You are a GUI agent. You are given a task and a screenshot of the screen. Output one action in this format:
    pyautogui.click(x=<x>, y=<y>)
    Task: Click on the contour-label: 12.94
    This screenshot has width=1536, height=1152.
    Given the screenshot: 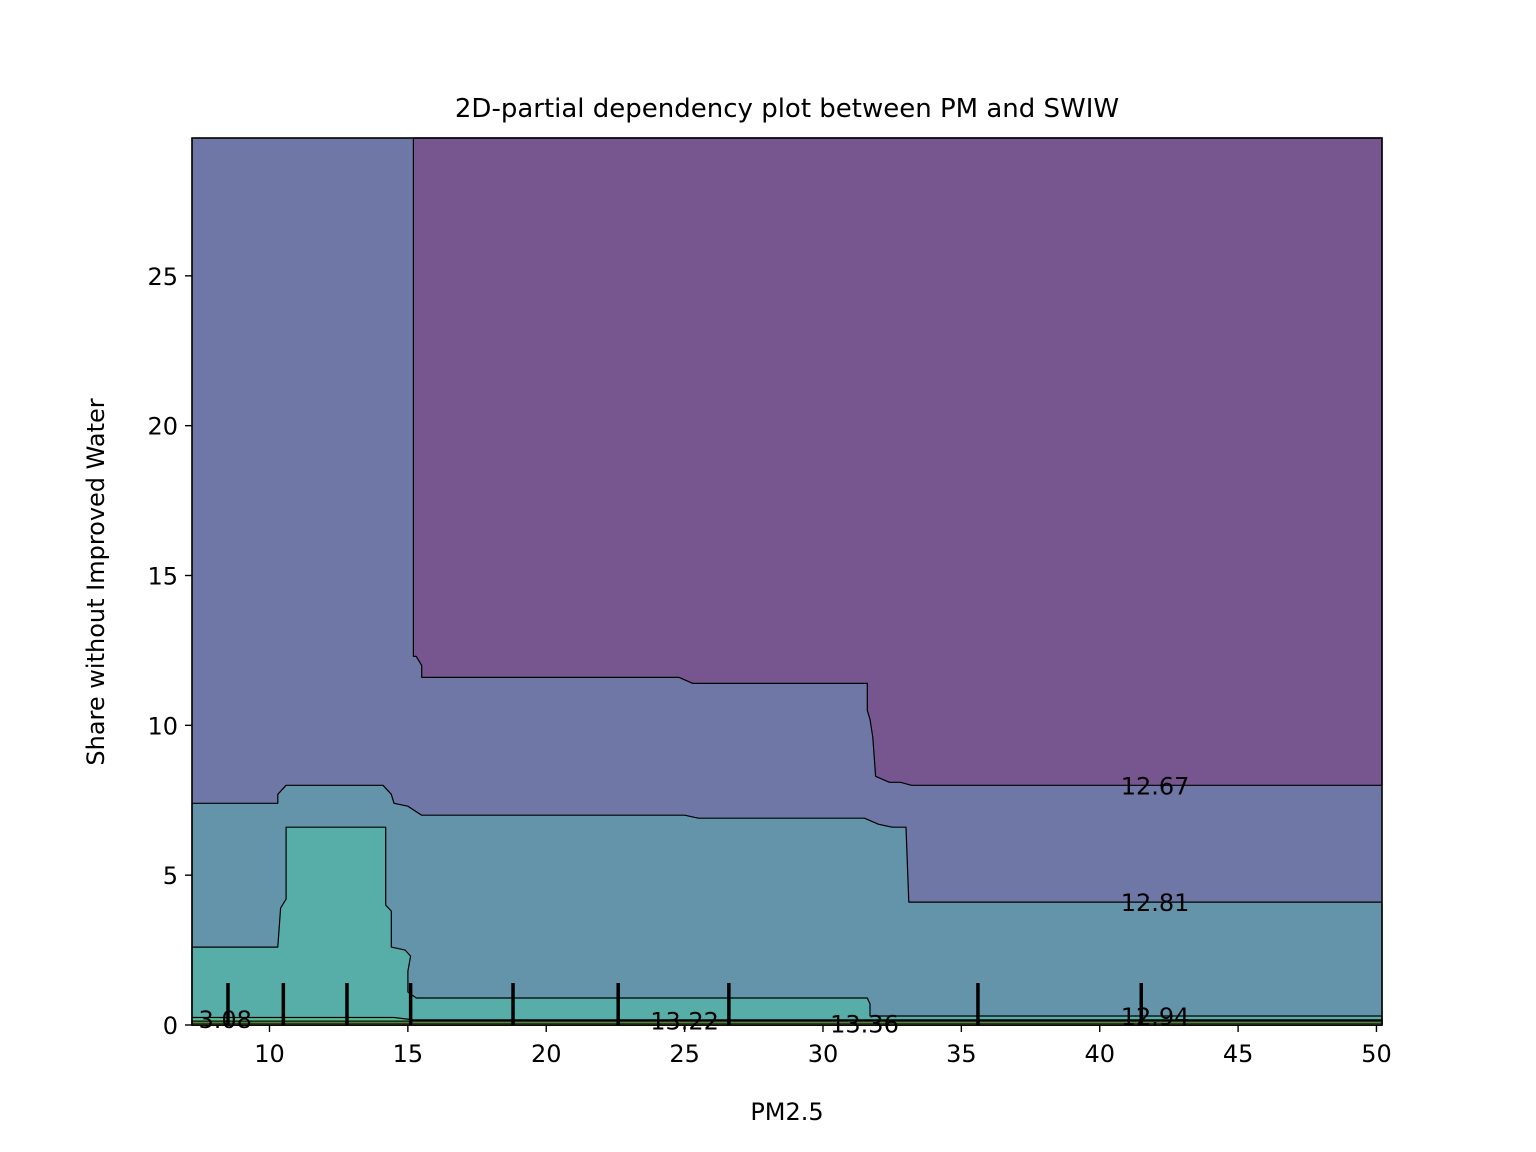 What is the action you would take?
    pyautogui.click(x=1155, y=1017)
    